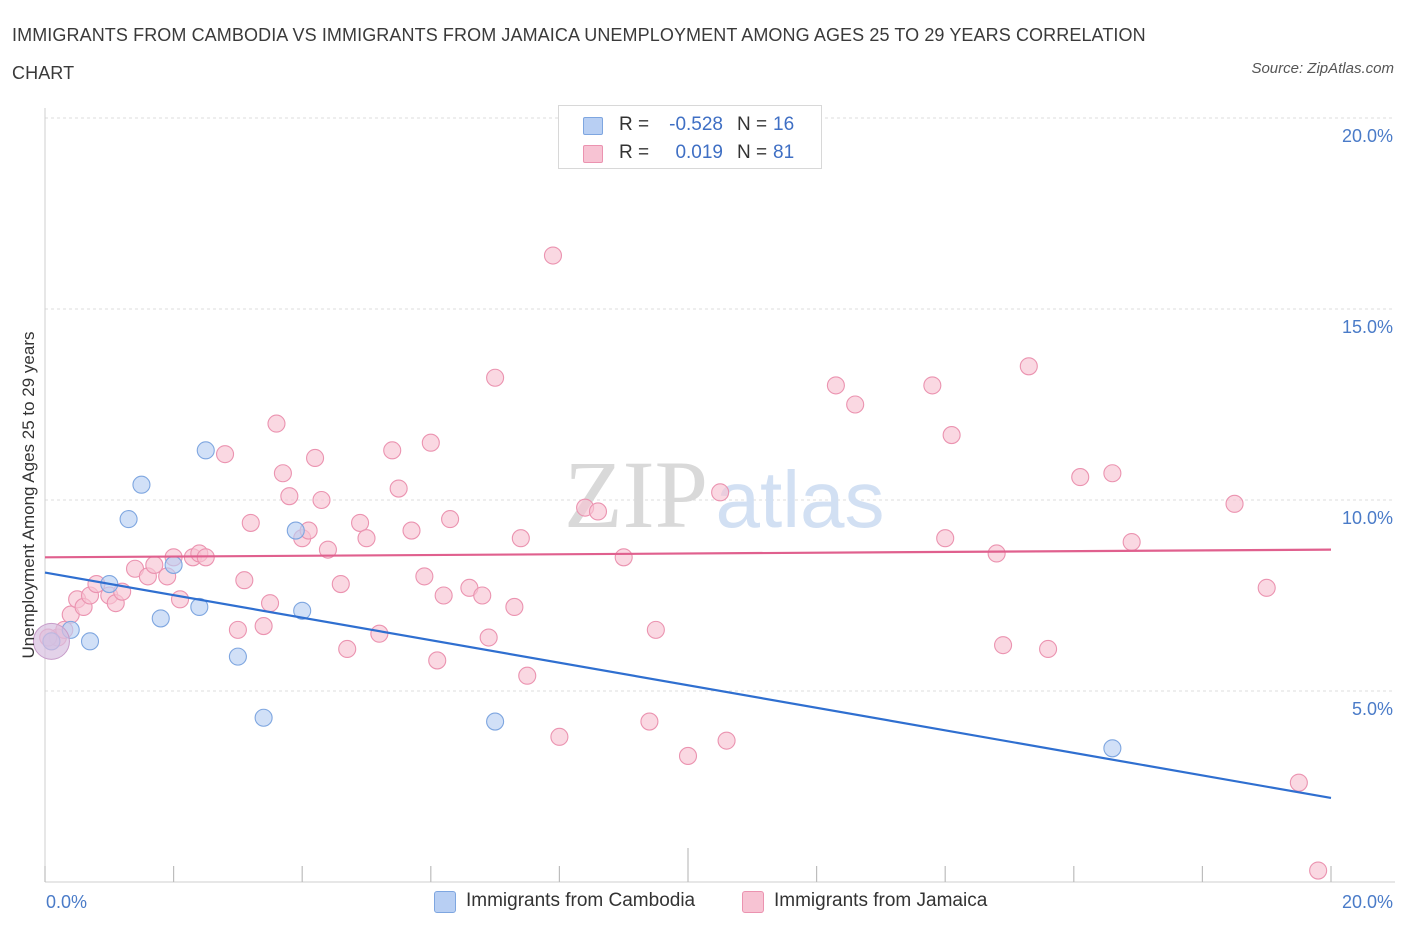 The image size is (1406, 930). I want to click on x-tick-label: 0.0%, so click(66, 902).